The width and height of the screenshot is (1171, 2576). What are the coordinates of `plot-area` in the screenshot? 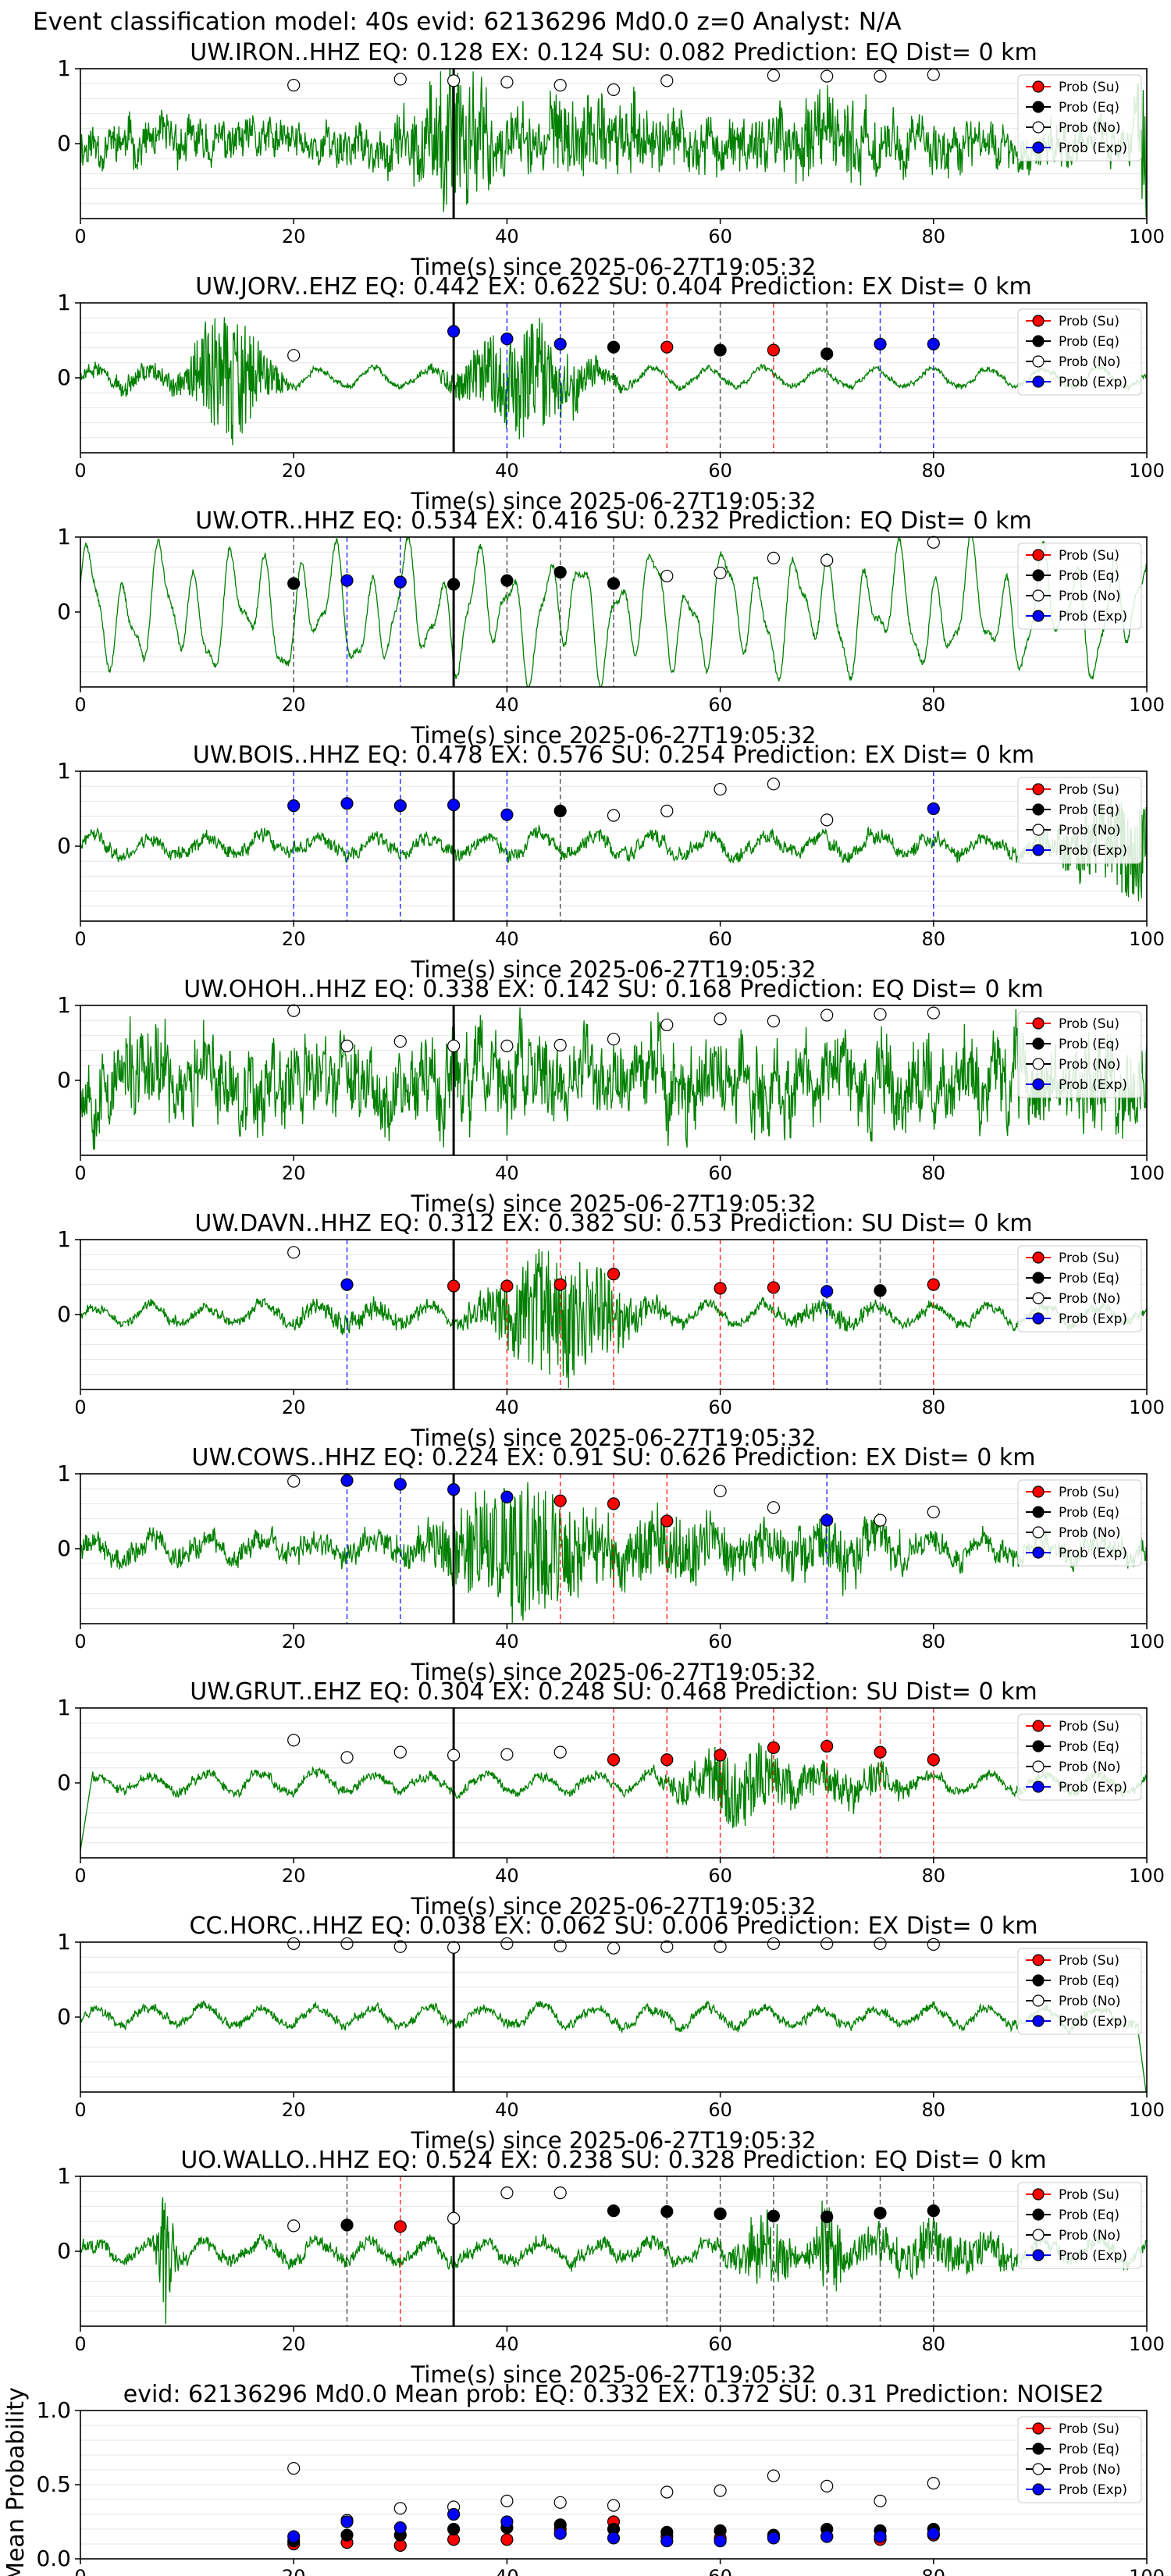 It's located at (613, 1080).